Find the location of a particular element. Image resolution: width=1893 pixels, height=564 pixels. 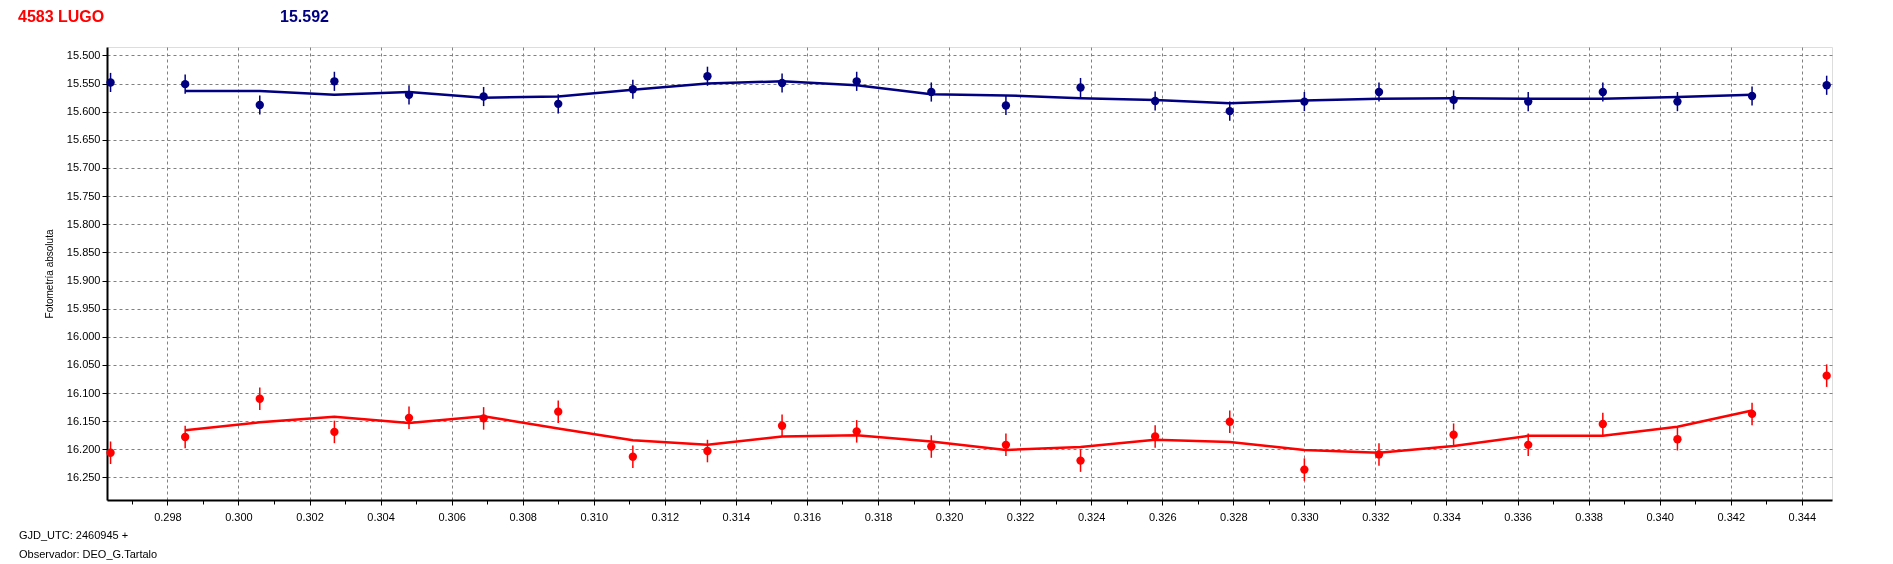

y-tick-label: 16.050 is located at coordinates (83, 364).